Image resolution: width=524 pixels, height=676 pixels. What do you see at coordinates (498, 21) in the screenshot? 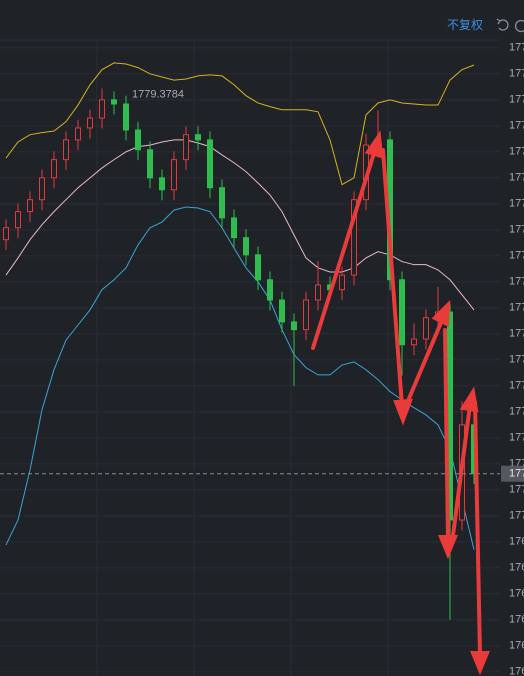
I see `undo-head` at bounding box center [498, 21].